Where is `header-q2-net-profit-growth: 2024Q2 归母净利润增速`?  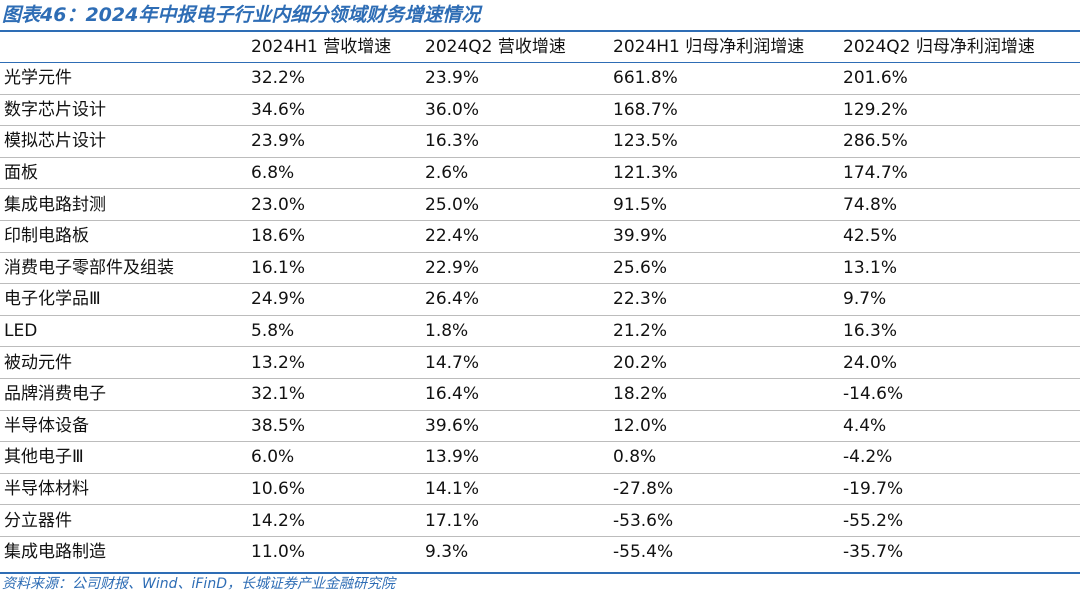
header-q2-net-profit-growth: 2024Q2 归母净利润增速 is located at coordinates (959, 47).